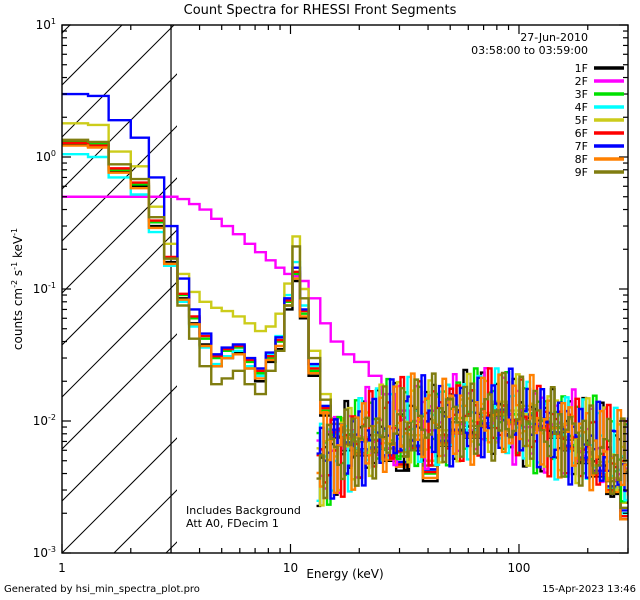 The image size is (640, 600). What do you see at coordinates (529, 50) in the screenshot?
I see `legend-time-range: 03:58:00 to 03:59:00` at bounding box center [529, 50].